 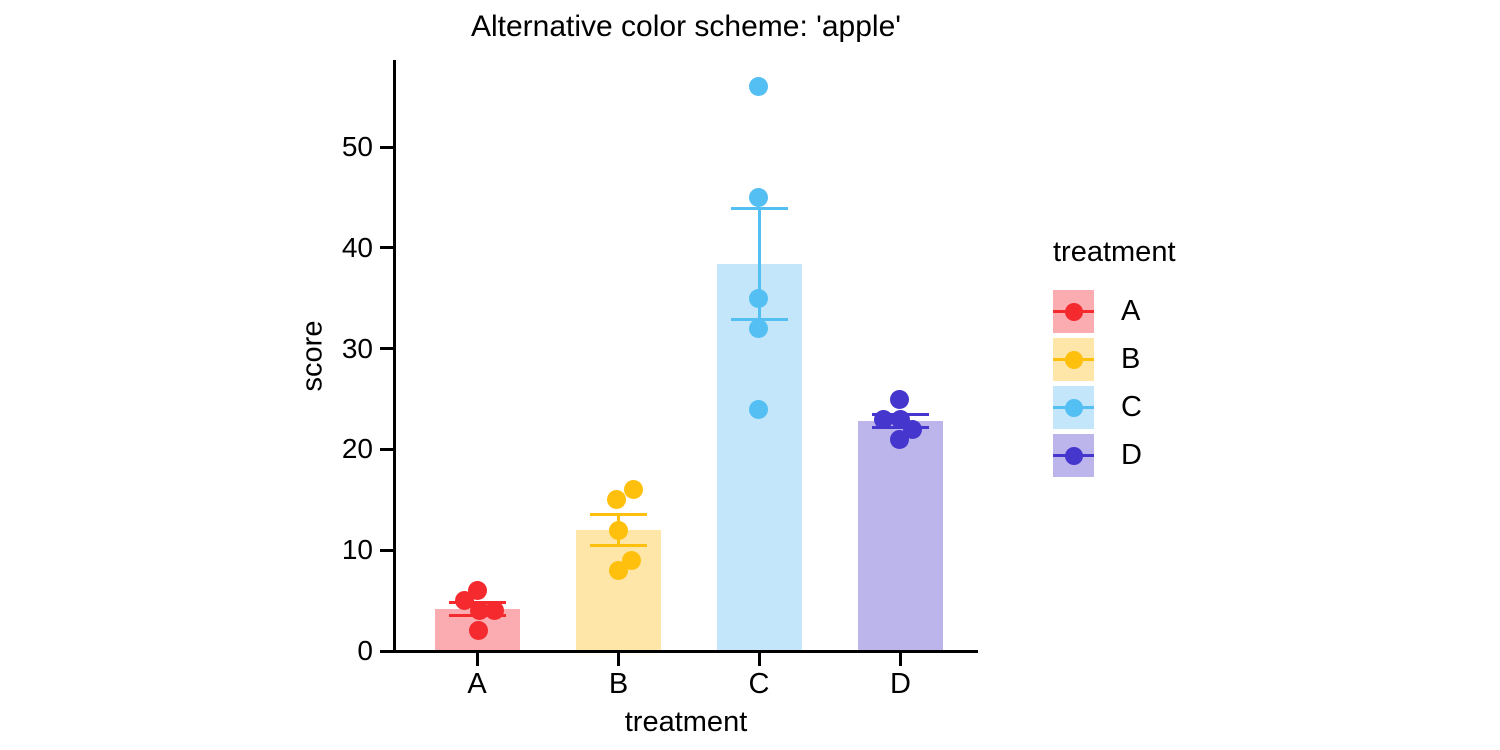 What do you see at coordinates (357, 348) in the screenshot?
I see `y-tick-label: 30` at bounding box center [357, 348].